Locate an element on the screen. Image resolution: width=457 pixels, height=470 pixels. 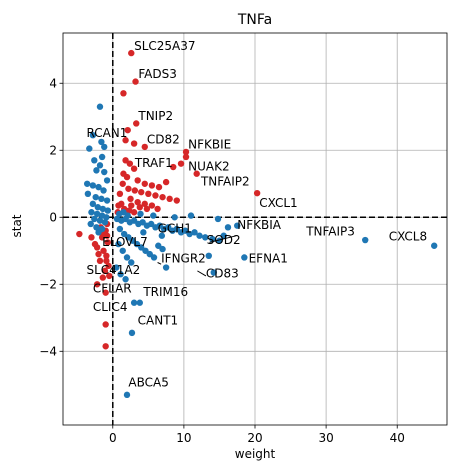
point-annotation: CXCL8 is located at coordinates (408, 237).